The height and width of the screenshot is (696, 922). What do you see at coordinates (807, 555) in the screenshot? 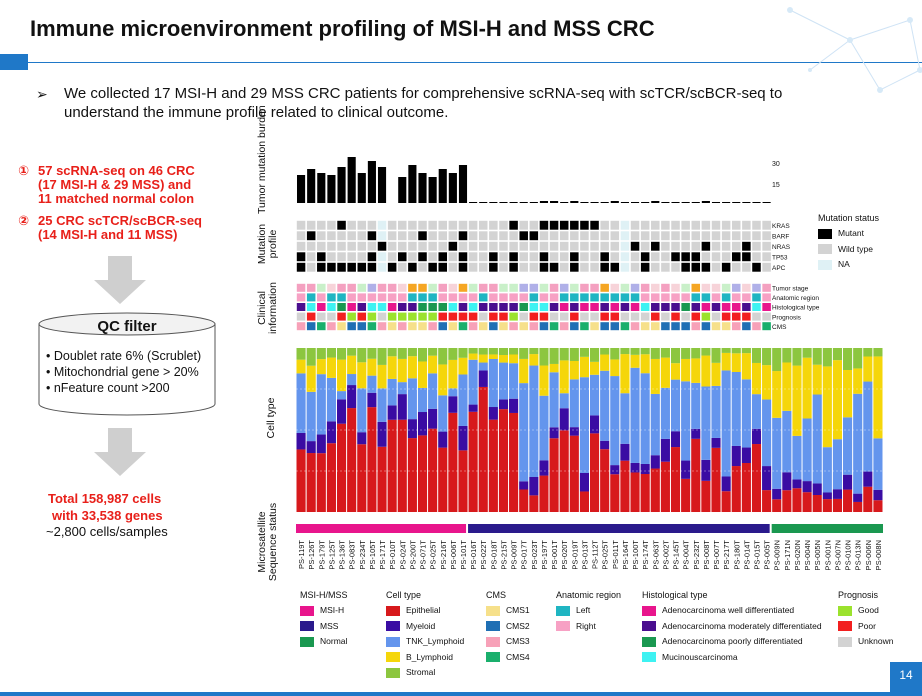
I see `sample-label: PS-004N` at bounding box center [807, 555].